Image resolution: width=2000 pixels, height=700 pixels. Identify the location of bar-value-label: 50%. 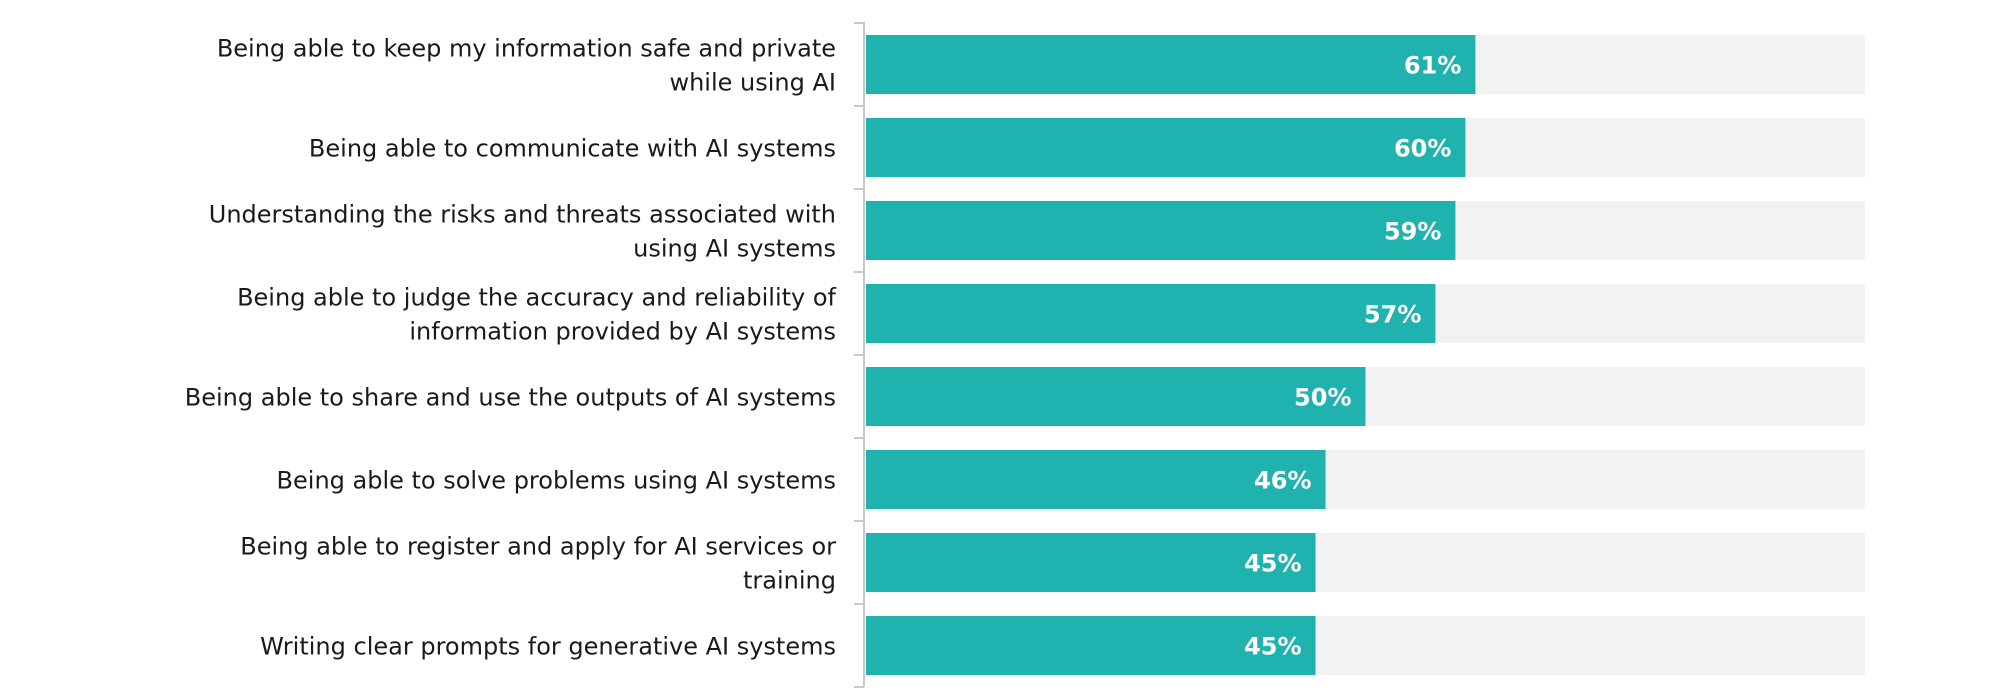
(1322, 398).